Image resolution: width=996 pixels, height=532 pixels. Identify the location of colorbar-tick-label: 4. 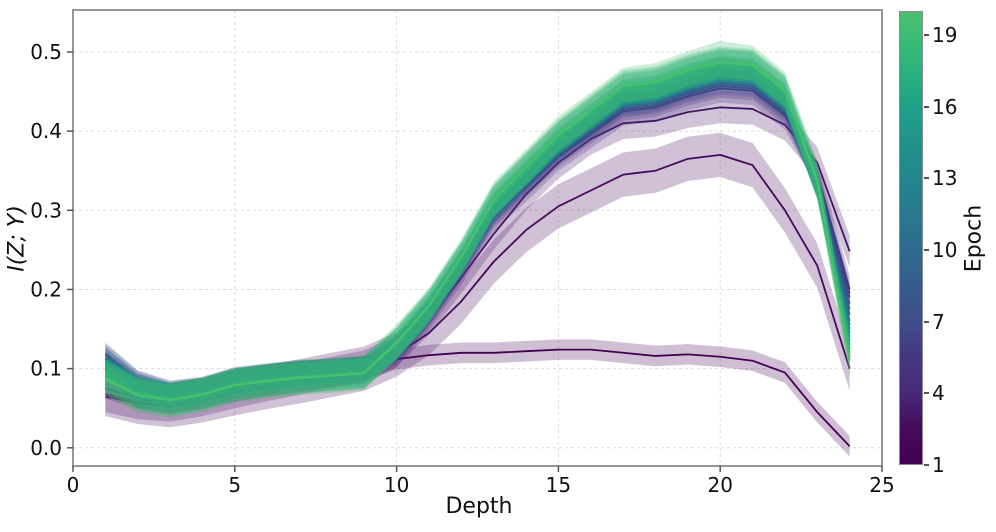
(938, 393).